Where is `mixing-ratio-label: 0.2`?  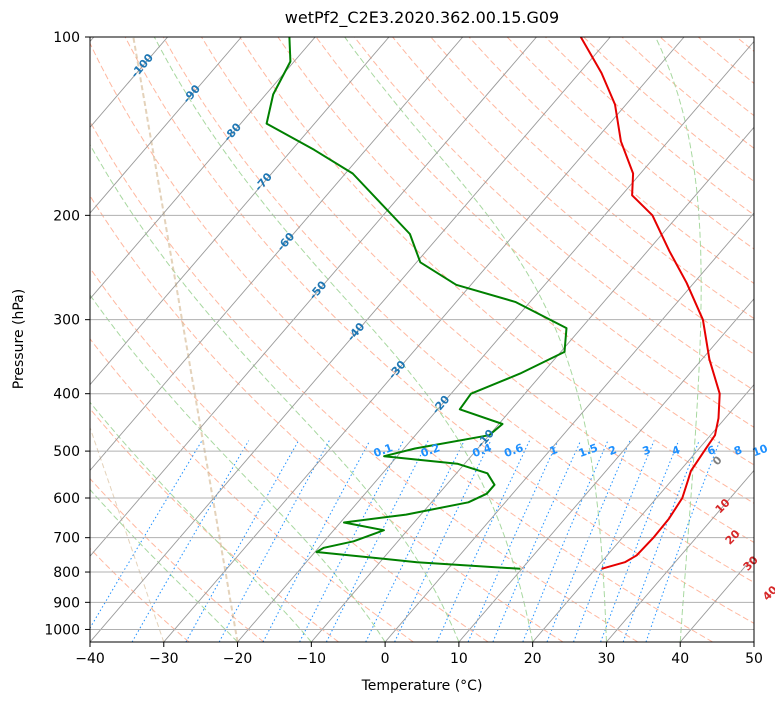
mixing-ratio-label: 0.2 is located at coordinates (430, 450).